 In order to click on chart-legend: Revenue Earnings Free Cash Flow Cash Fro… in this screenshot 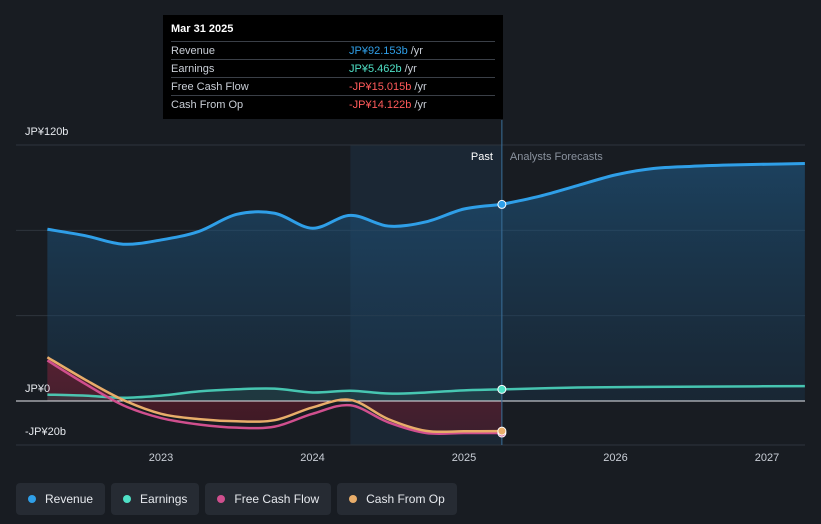, I will do `click(236, 499)`.